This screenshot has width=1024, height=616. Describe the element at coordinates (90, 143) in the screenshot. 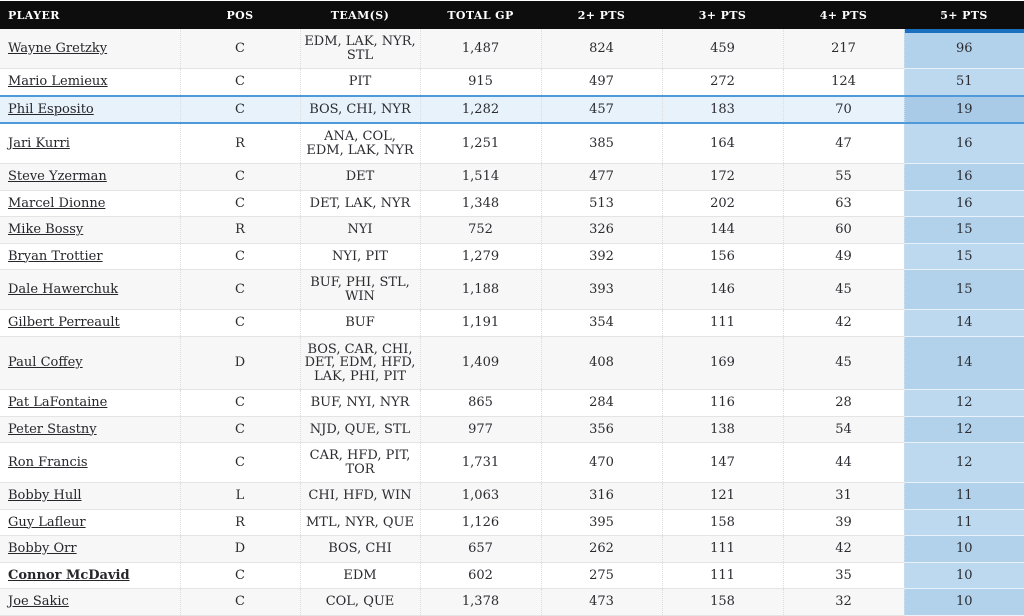

I see `cell-player: Jari Kurri` at that location.